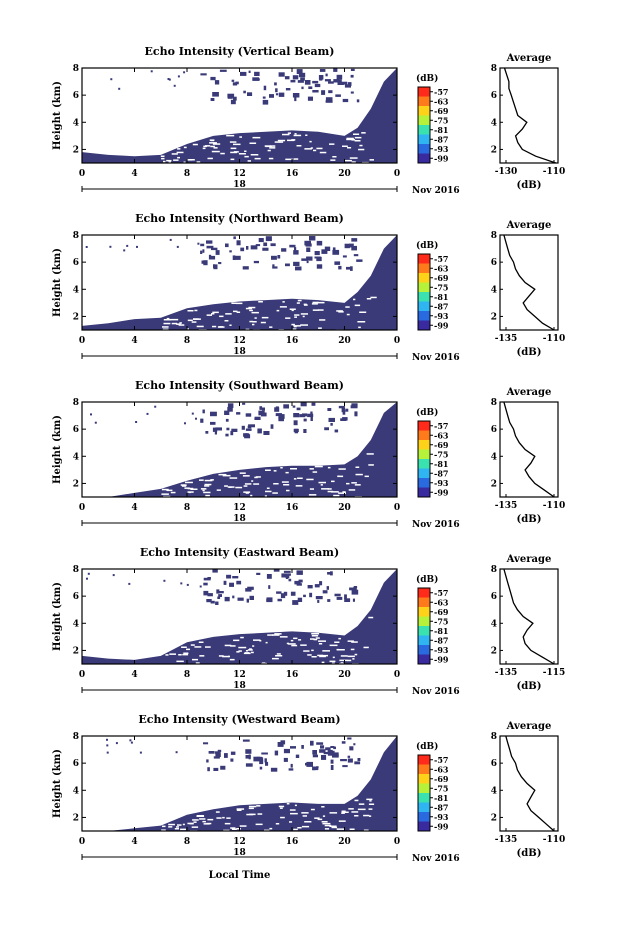 The image size is (618, 933). Describe the element at coordinates (134, 341) in the screenshot. I see `x-tick-label: 4` at that location.